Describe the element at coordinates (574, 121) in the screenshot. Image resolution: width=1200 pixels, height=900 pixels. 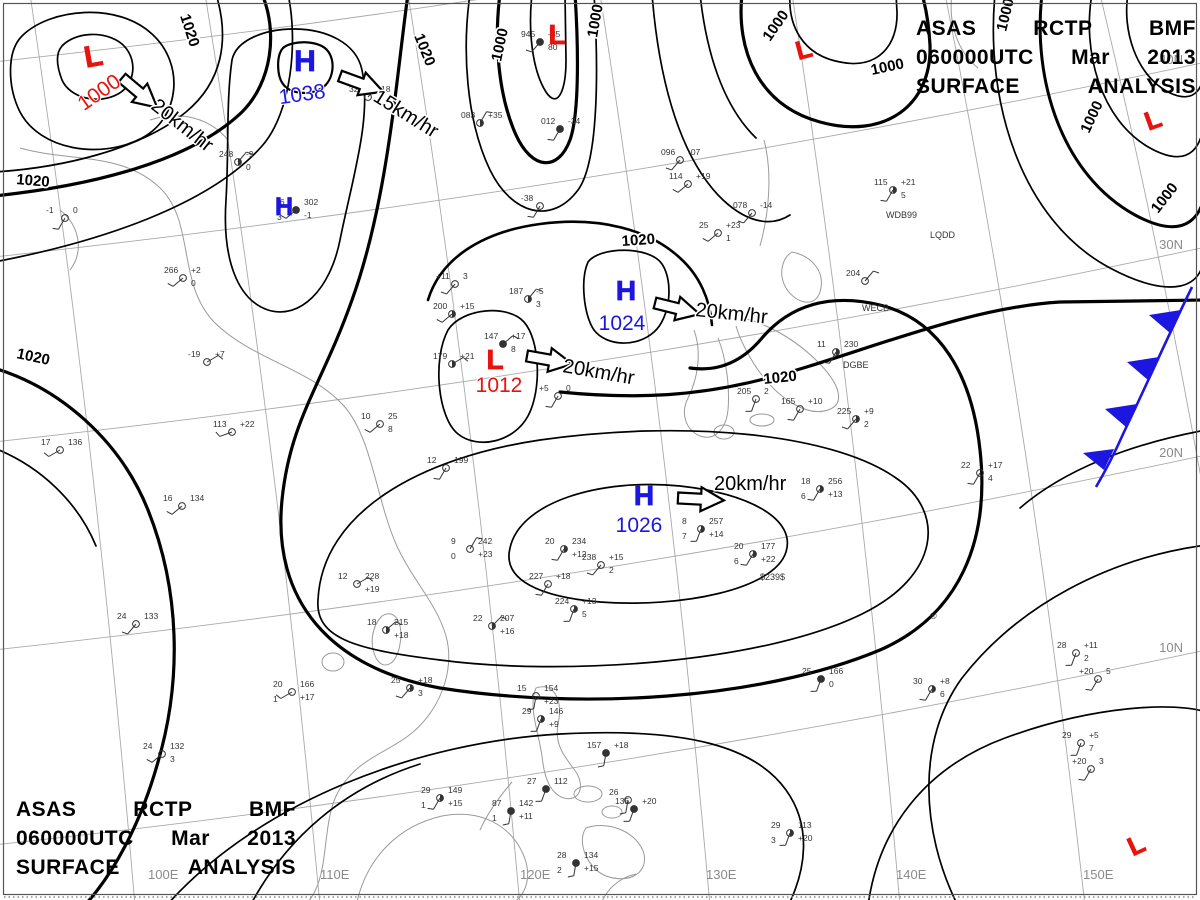
I see `station-value: -34` at that location.